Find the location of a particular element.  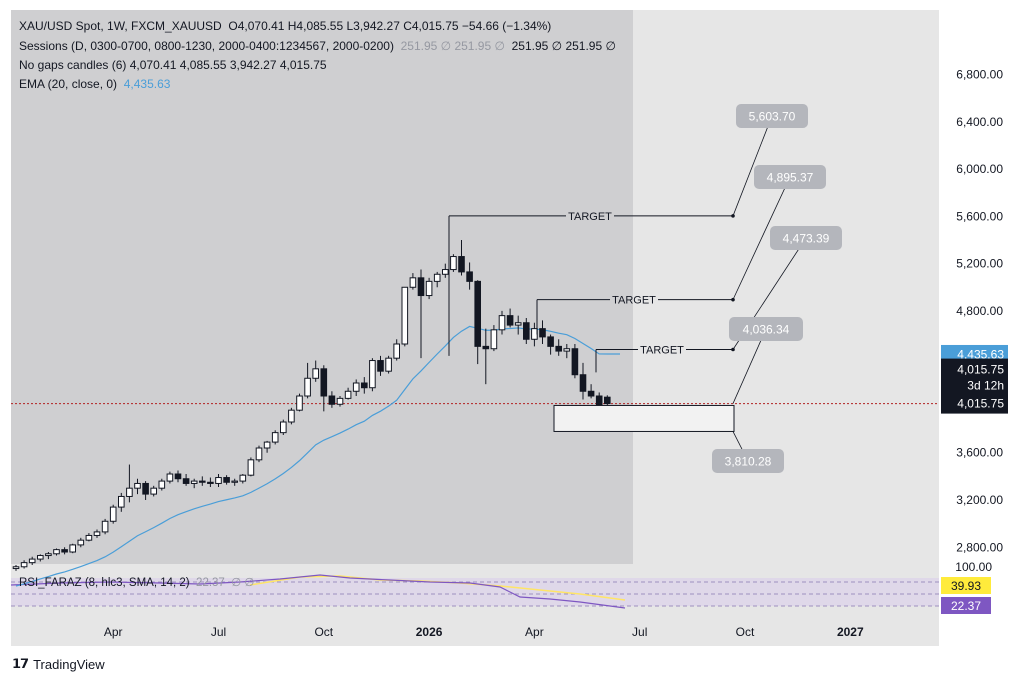

ema-price-tag is located at coordinates (974, 353).